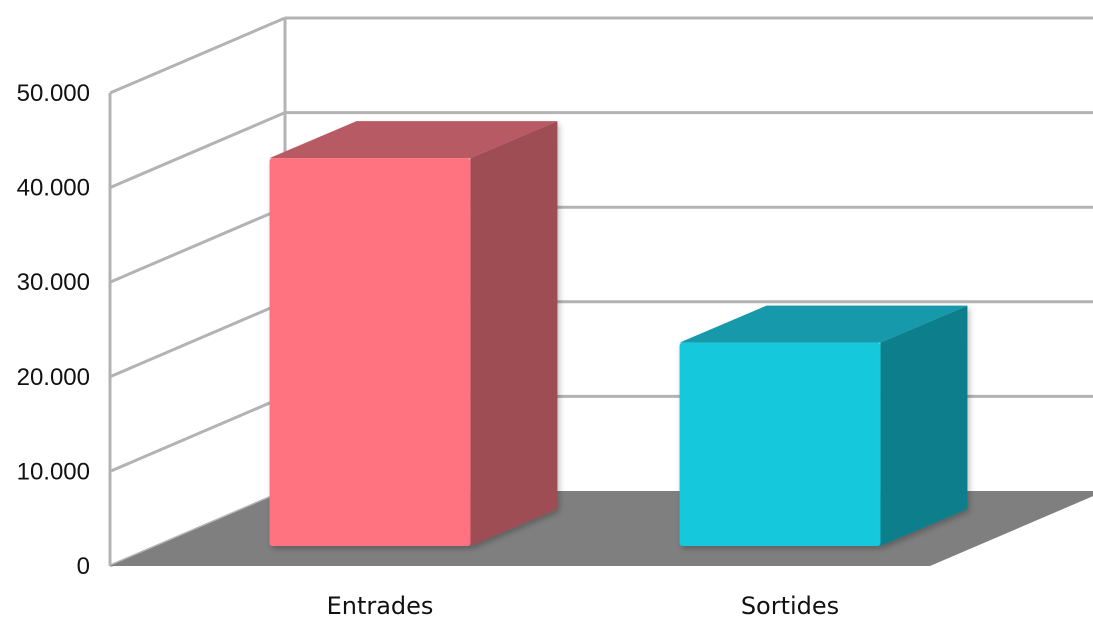  What do you see at coordinates (53, 93) in the screenshot?
I see `y-tick-label: 50.000` at bounding box center [53, 93].